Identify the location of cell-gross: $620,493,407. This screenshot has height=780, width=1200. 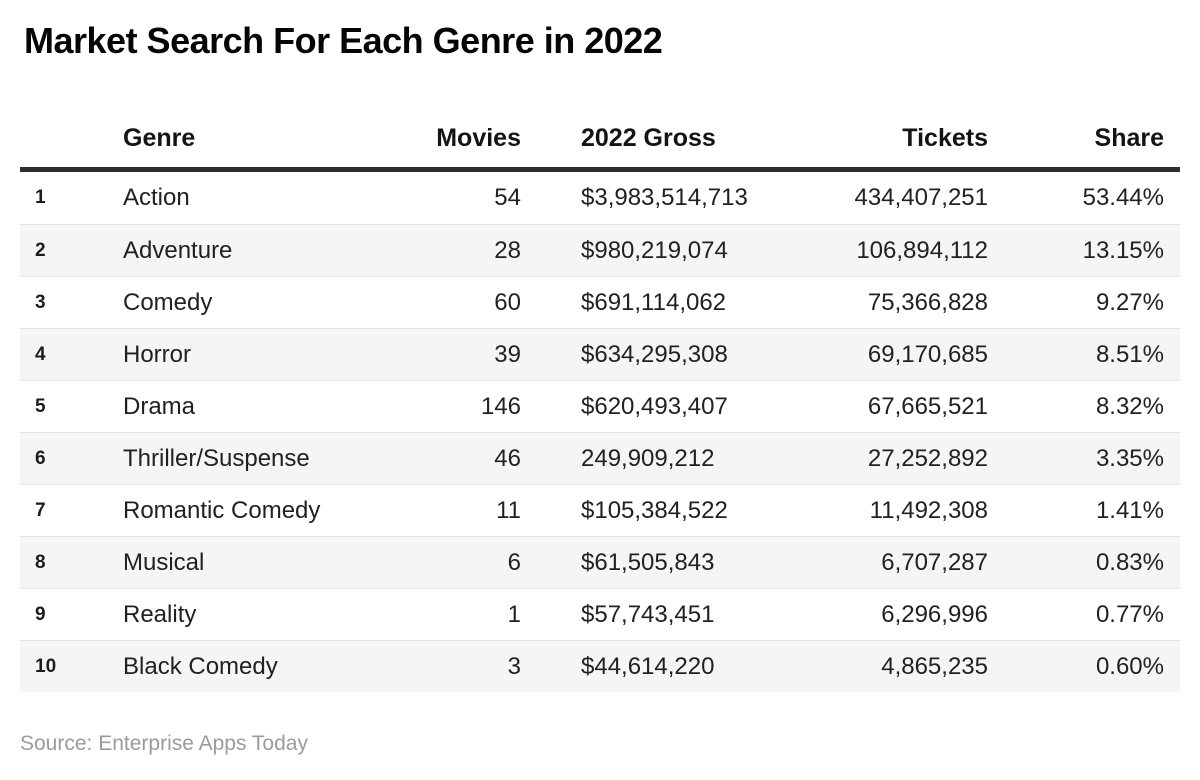
(654, 406).